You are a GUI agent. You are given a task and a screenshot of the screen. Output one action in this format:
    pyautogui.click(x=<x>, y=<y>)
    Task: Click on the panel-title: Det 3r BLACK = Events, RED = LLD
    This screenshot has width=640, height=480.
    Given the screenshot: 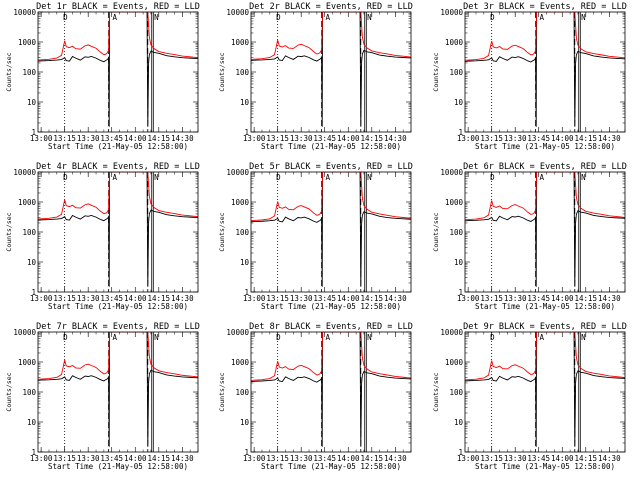 What is the action you would take?
    pyautogui.click(x=545, y=7)
    